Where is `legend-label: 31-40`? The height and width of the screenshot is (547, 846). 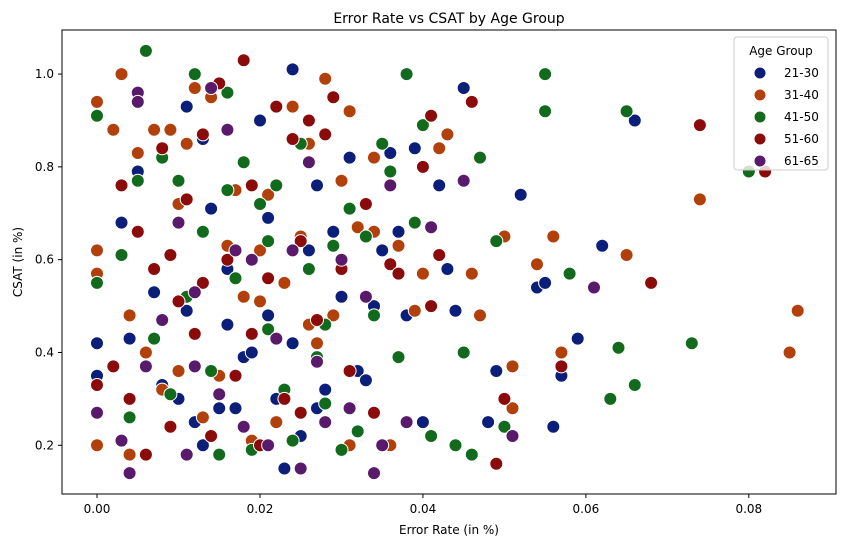
legend-label: 31-40 is located at coordinates (801, 95).